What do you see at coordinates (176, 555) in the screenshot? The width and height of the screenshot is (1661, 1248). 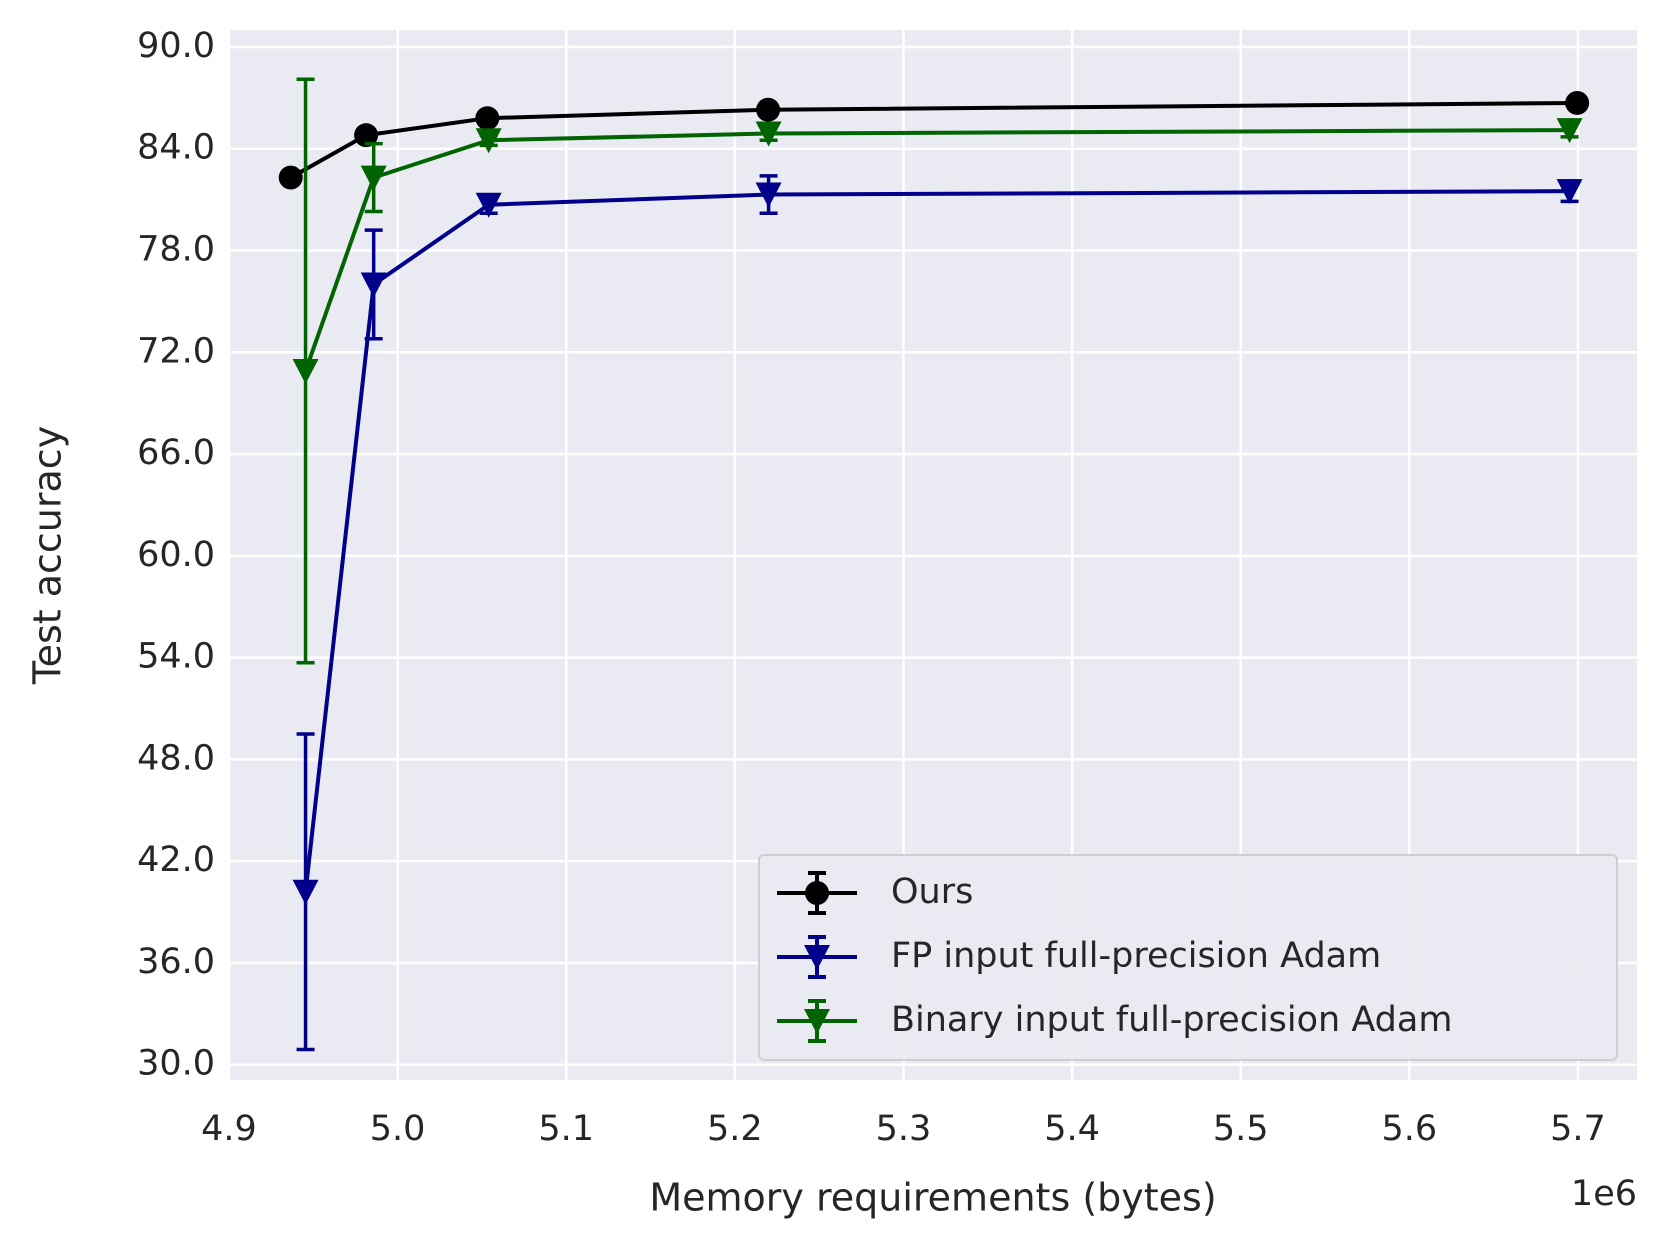 I see `y-tick-label: 60.0` at bounding box center [176, 555].